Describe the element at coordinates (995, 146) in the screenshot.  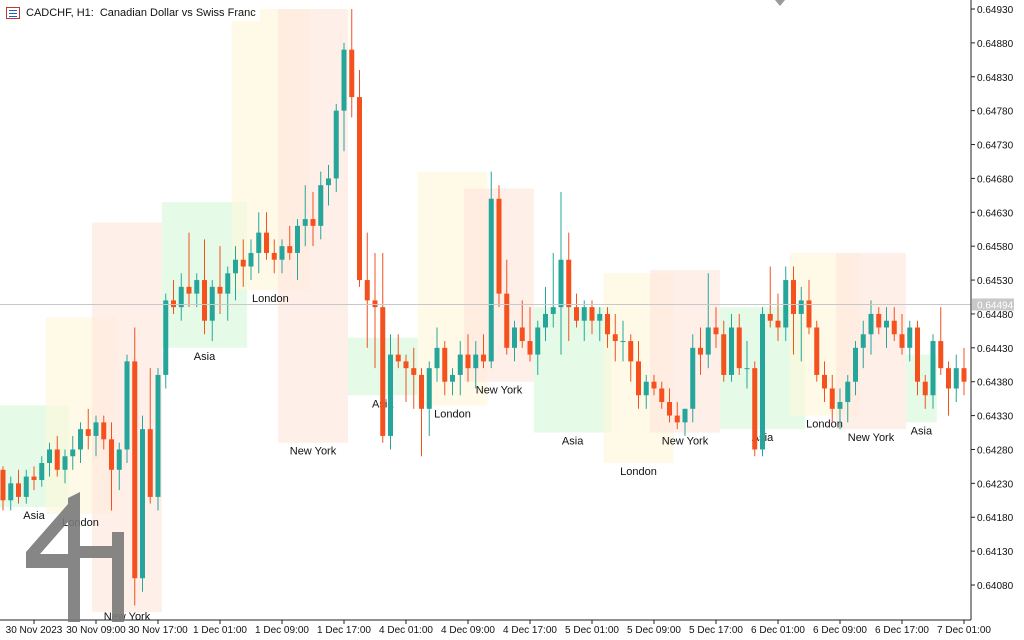
I see `price-tick-label: 0.64730` at that location.